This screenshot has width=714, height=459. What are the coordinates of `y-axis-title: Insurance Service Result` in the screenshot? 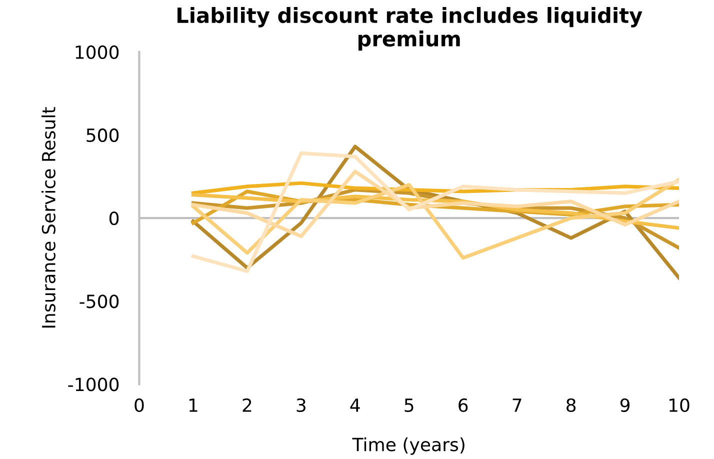 It's located at (49, 217).